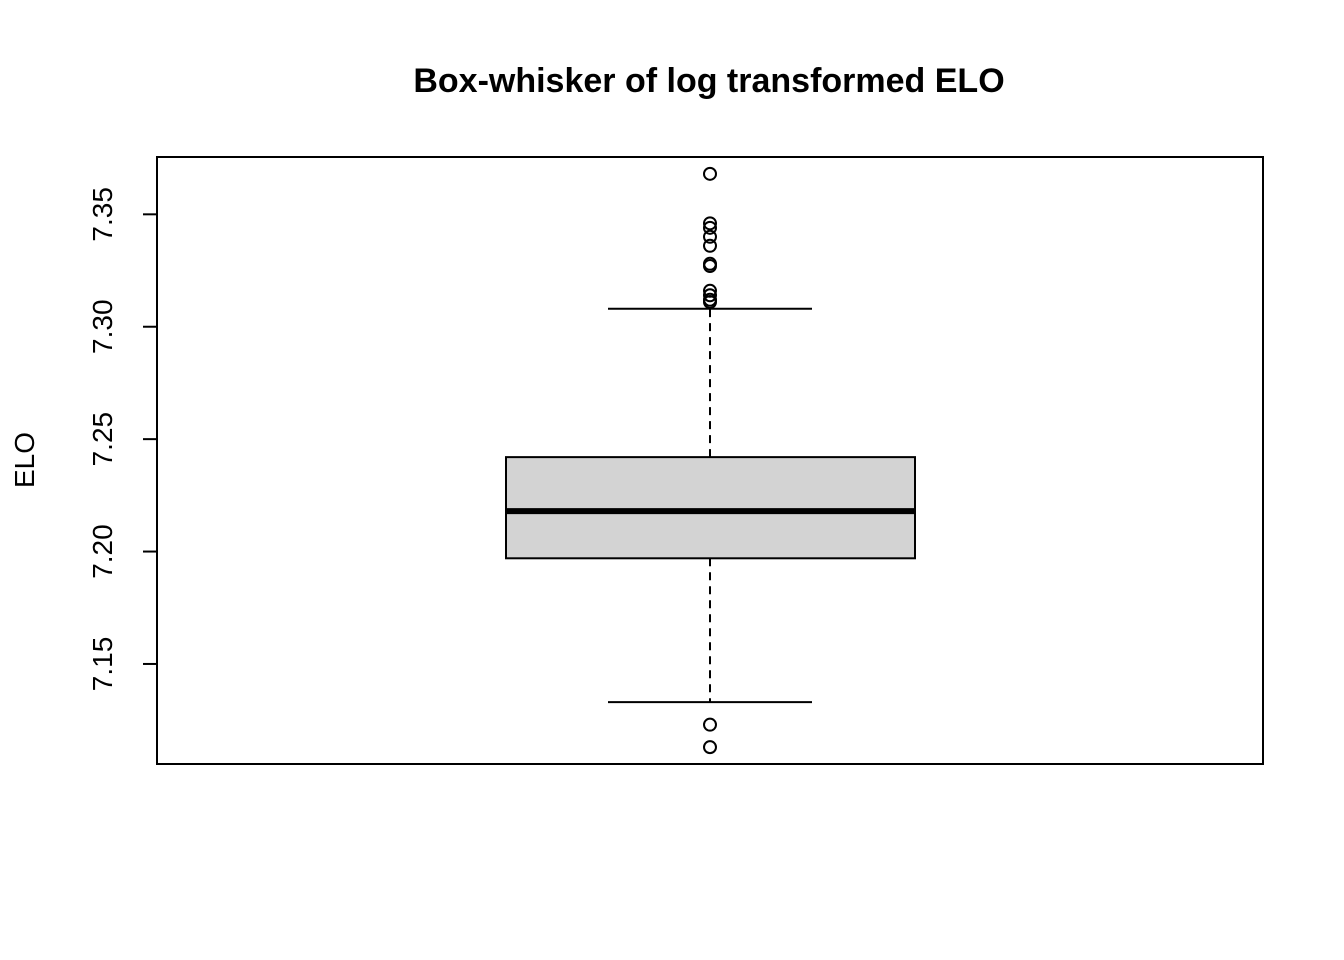 This screenshot has height=960, width=1344. Describe the element at coordinates (102, 551) in the screenshot. I see `y-tick-label: 7.20` at that location.